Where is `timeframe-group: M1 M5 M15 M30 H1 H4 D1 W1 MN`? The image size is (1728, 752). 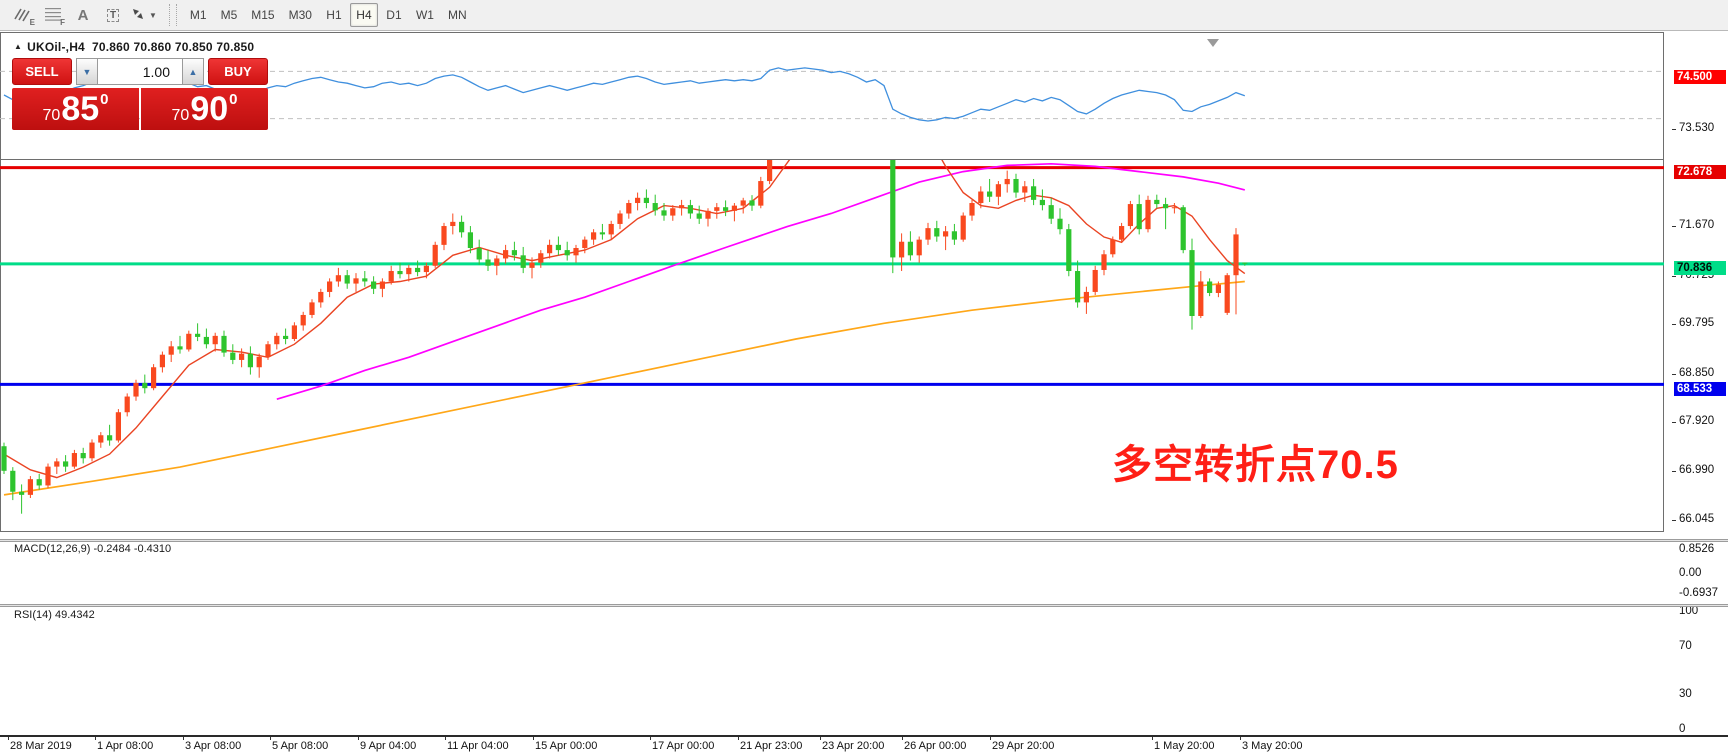 timeframe-group: M1 M5 M15 M30 H1 H4 D1 W1 MN is located at coordinates (328, 15).